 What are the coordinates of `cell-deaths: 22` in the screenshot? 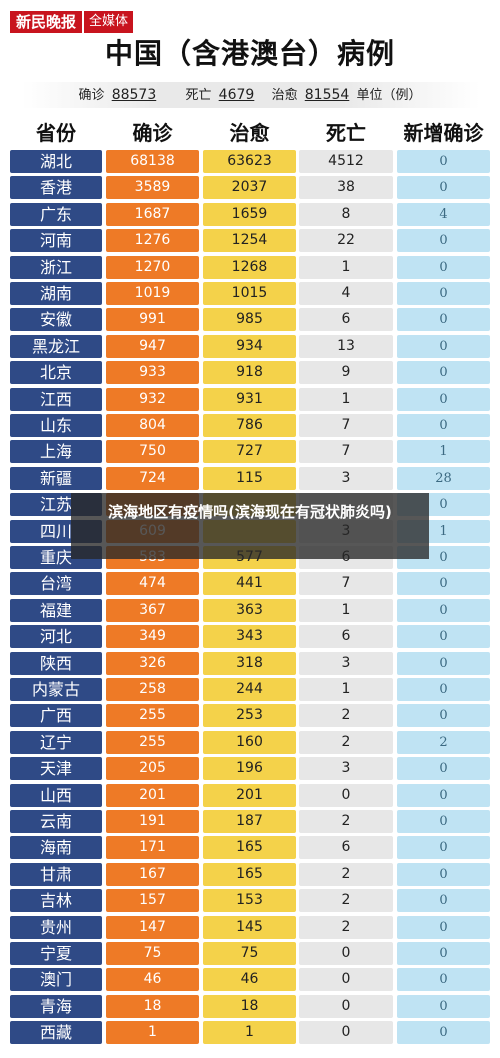 It's located at (346, 241).